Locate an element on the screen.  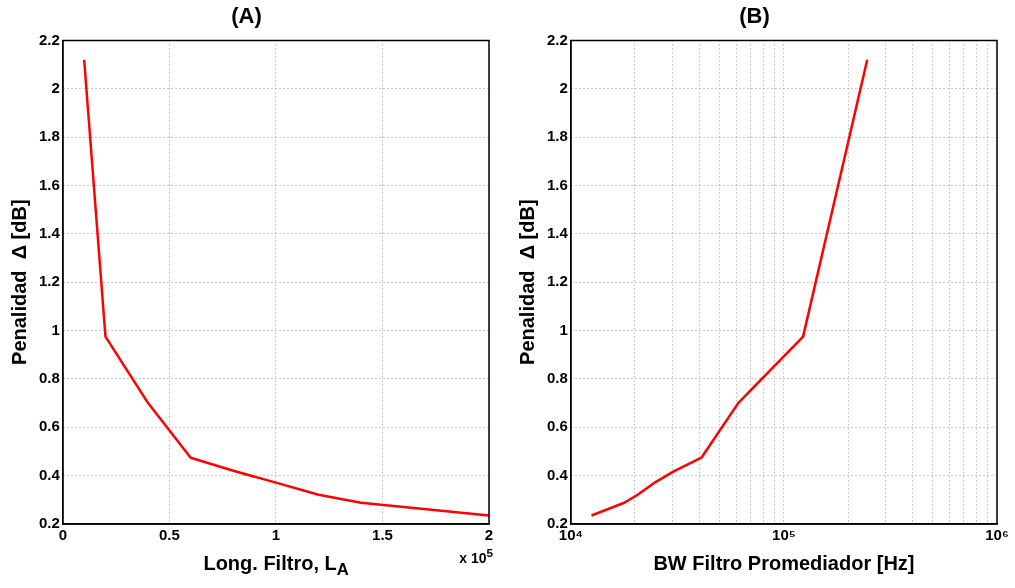
x-tick-label: 2 is located at coordinates (489, 535).